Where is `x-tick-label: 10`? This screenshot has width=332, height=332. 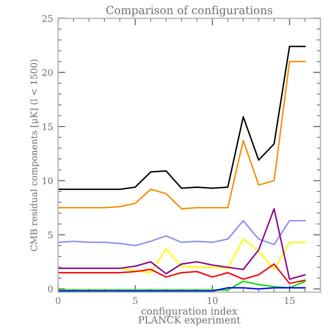
x-tick-label: 10 is located at coordinates (213, 300).